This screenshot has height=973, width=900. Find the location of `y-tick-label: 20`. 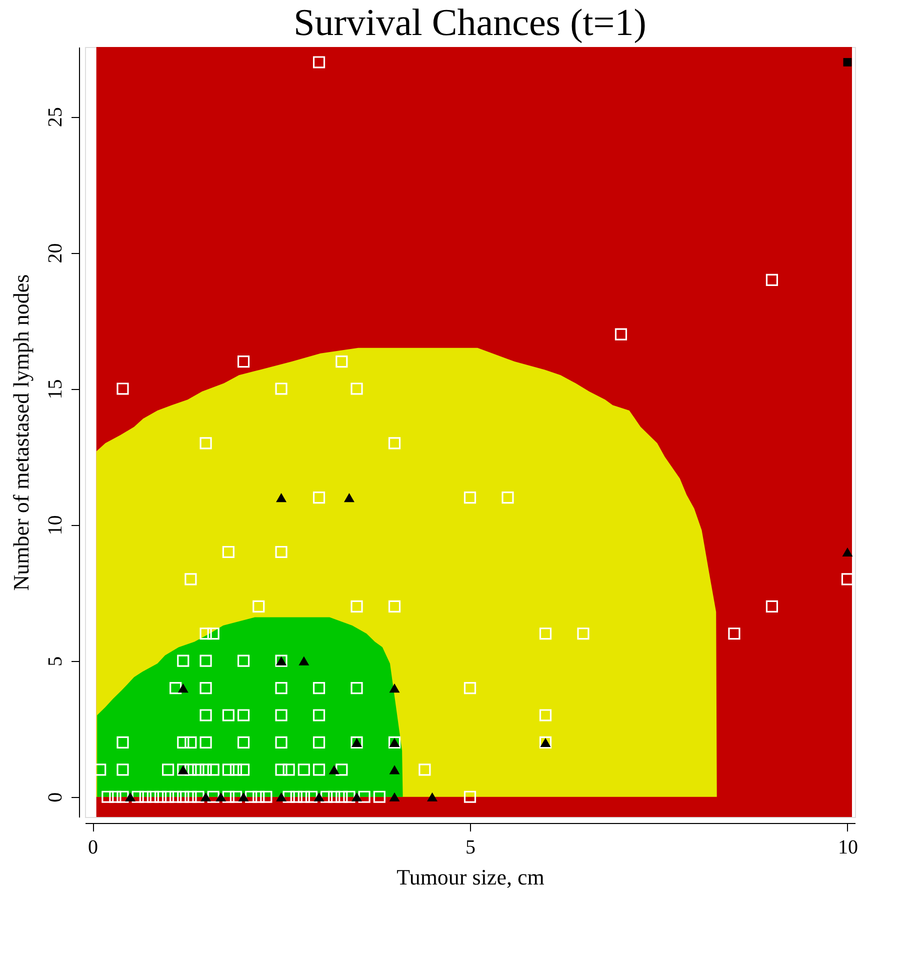

y-tick-label: 20 is located at coordinates (55, 253).